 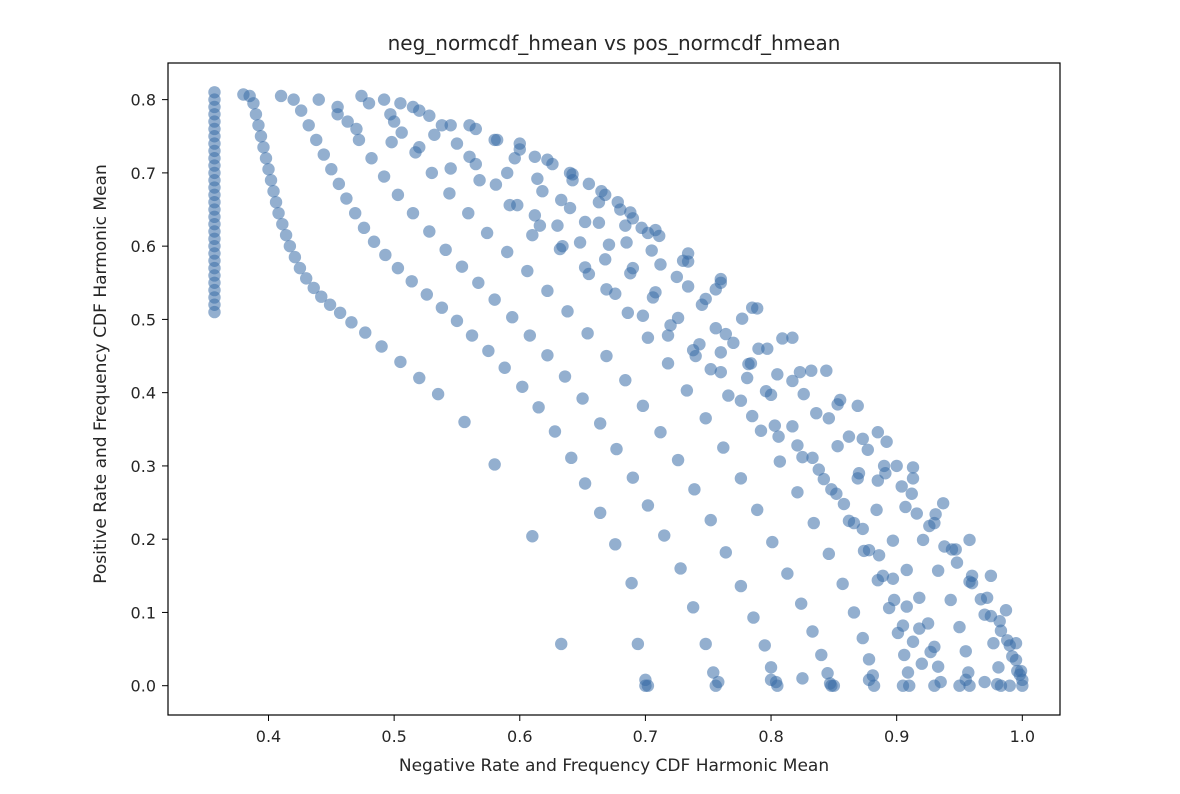 I want to click on y-tick-label: 0.0, so click(x=143, y=686).